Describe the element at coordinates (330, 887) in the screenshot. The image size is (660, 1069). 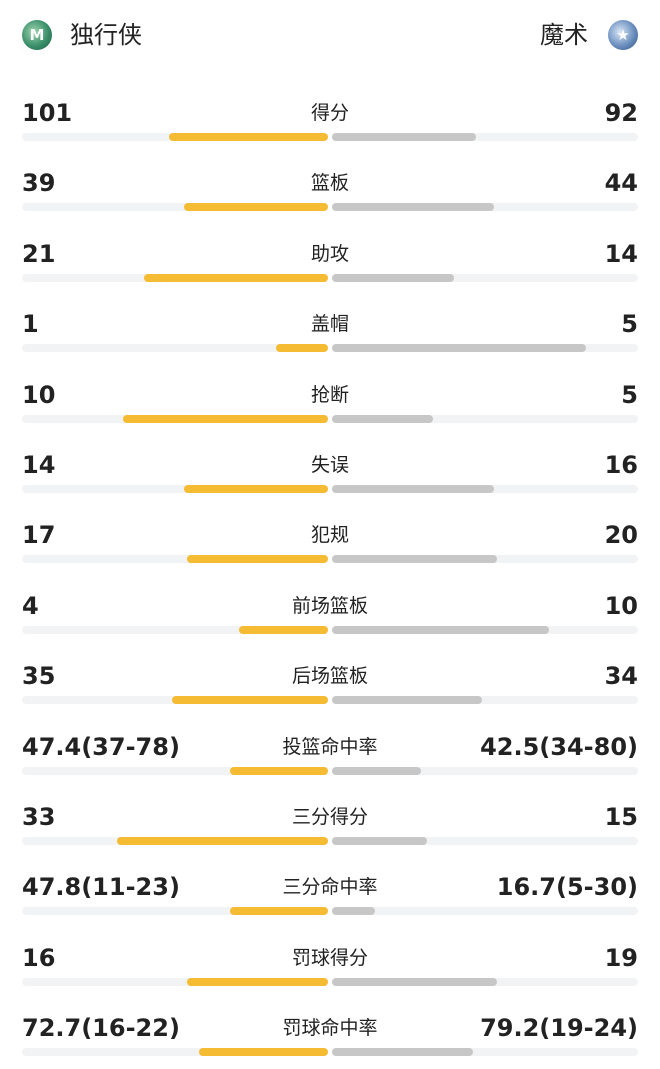
I see `stat-label: 三分命中率` at that location.